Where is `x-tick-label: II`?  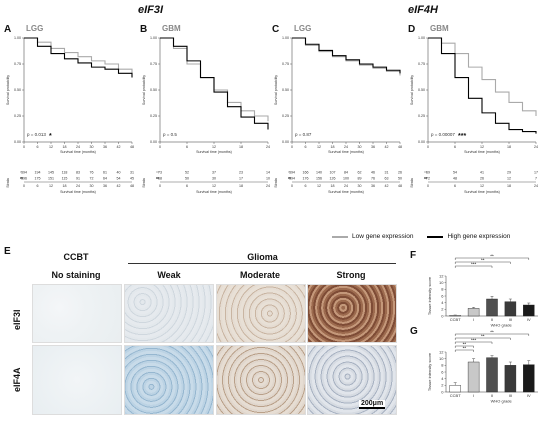
x-tick-label: II is located at coordinates (492, 395).